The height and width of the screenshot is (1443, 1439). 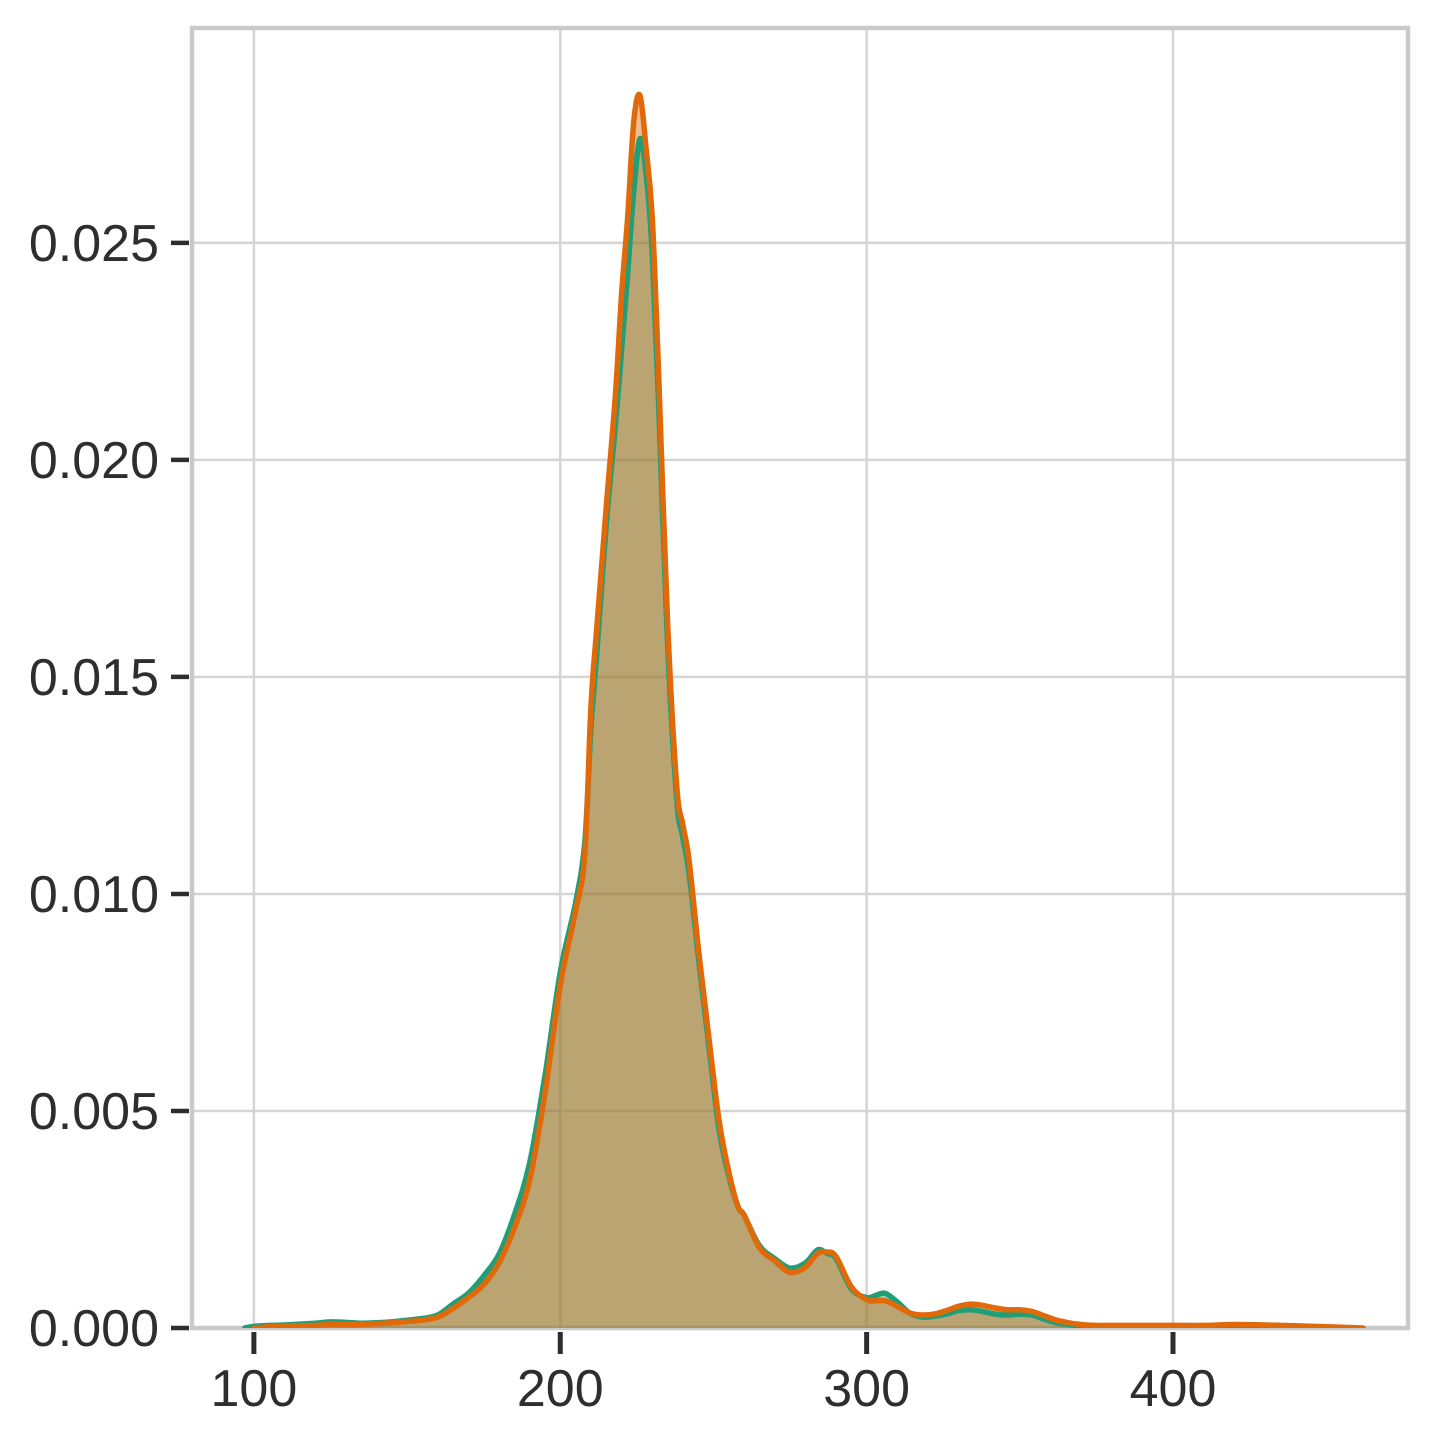 I want to click on y-tick-label: 0.010, so click(x=94, y=895).